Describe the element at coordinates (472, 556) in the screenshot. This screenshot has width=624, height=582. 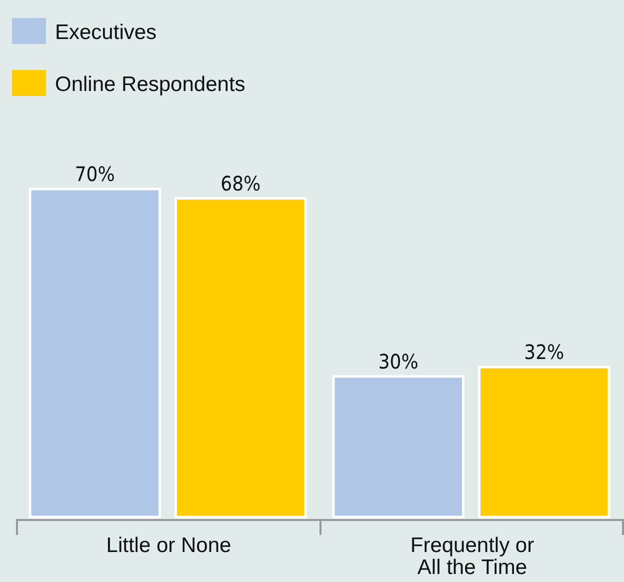
I see `x-tick-label: Frequently or All the Time` at that location.